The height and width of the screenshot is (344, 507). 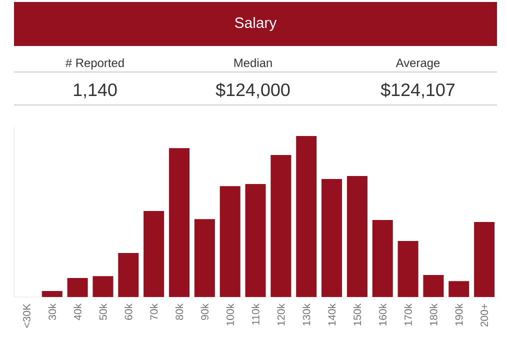 What do you see at coordinates (256, 24) in the screenshot?
I see `text: Salary` at bounding box center [256, 24].